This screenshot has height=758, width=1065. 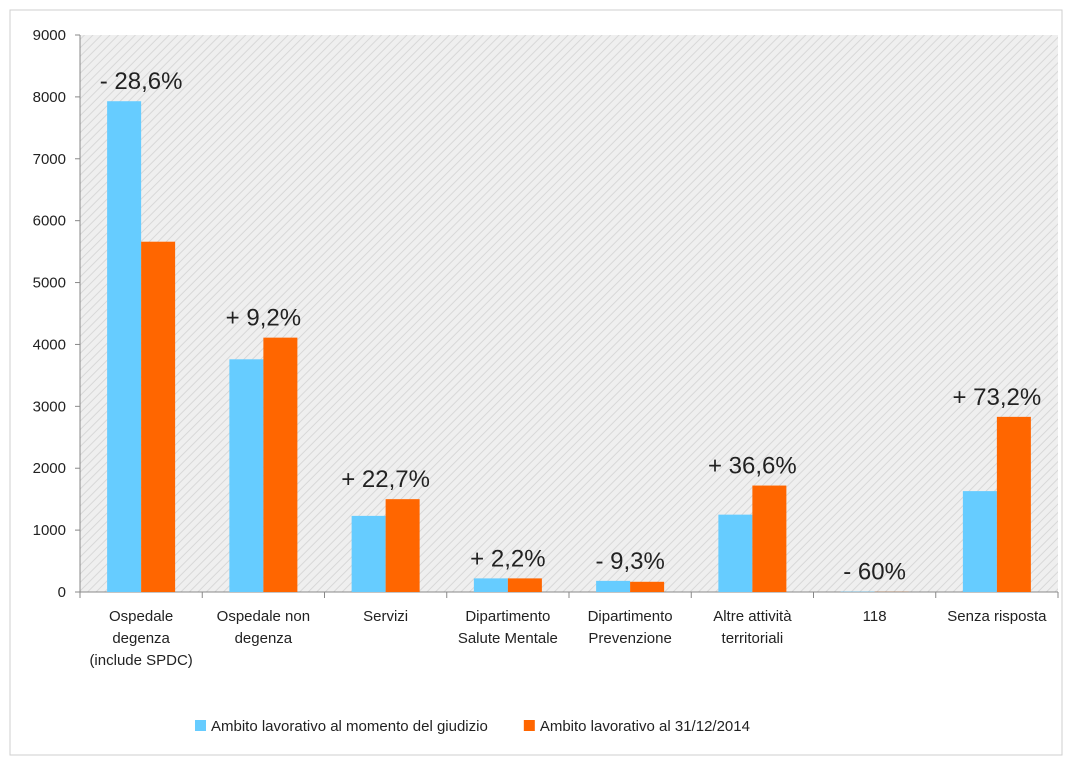 I want to click on y-tick-label: 8000, so click(x=49, y=97).